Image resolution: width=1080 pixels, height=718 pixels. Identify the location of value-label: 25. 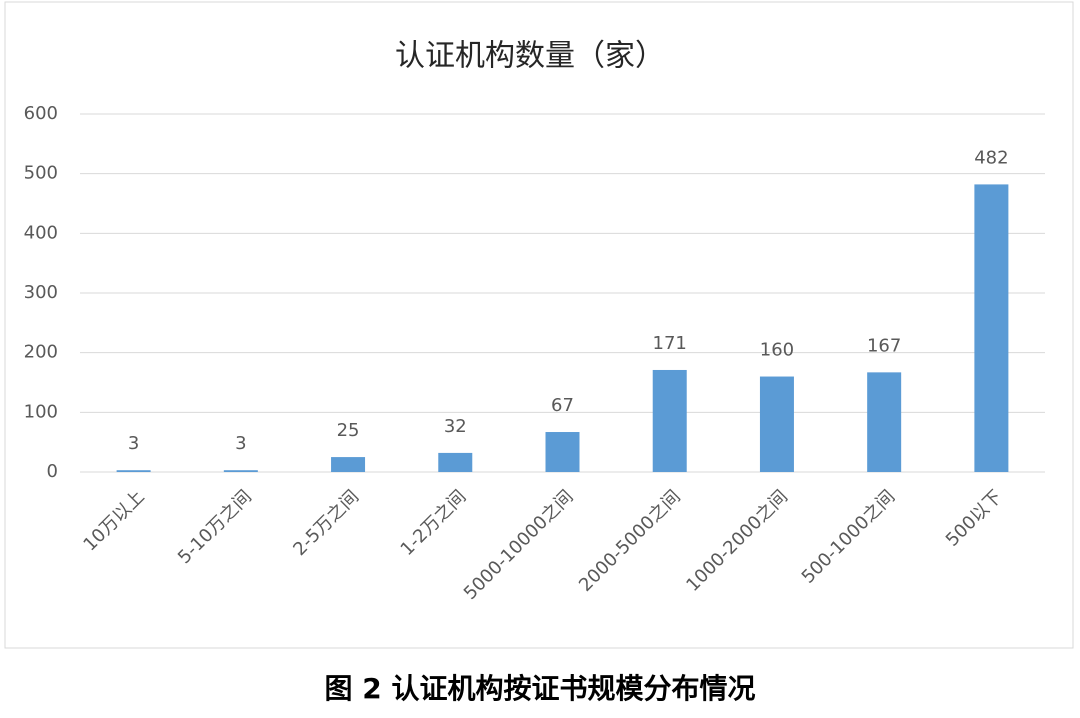
(348, 430).